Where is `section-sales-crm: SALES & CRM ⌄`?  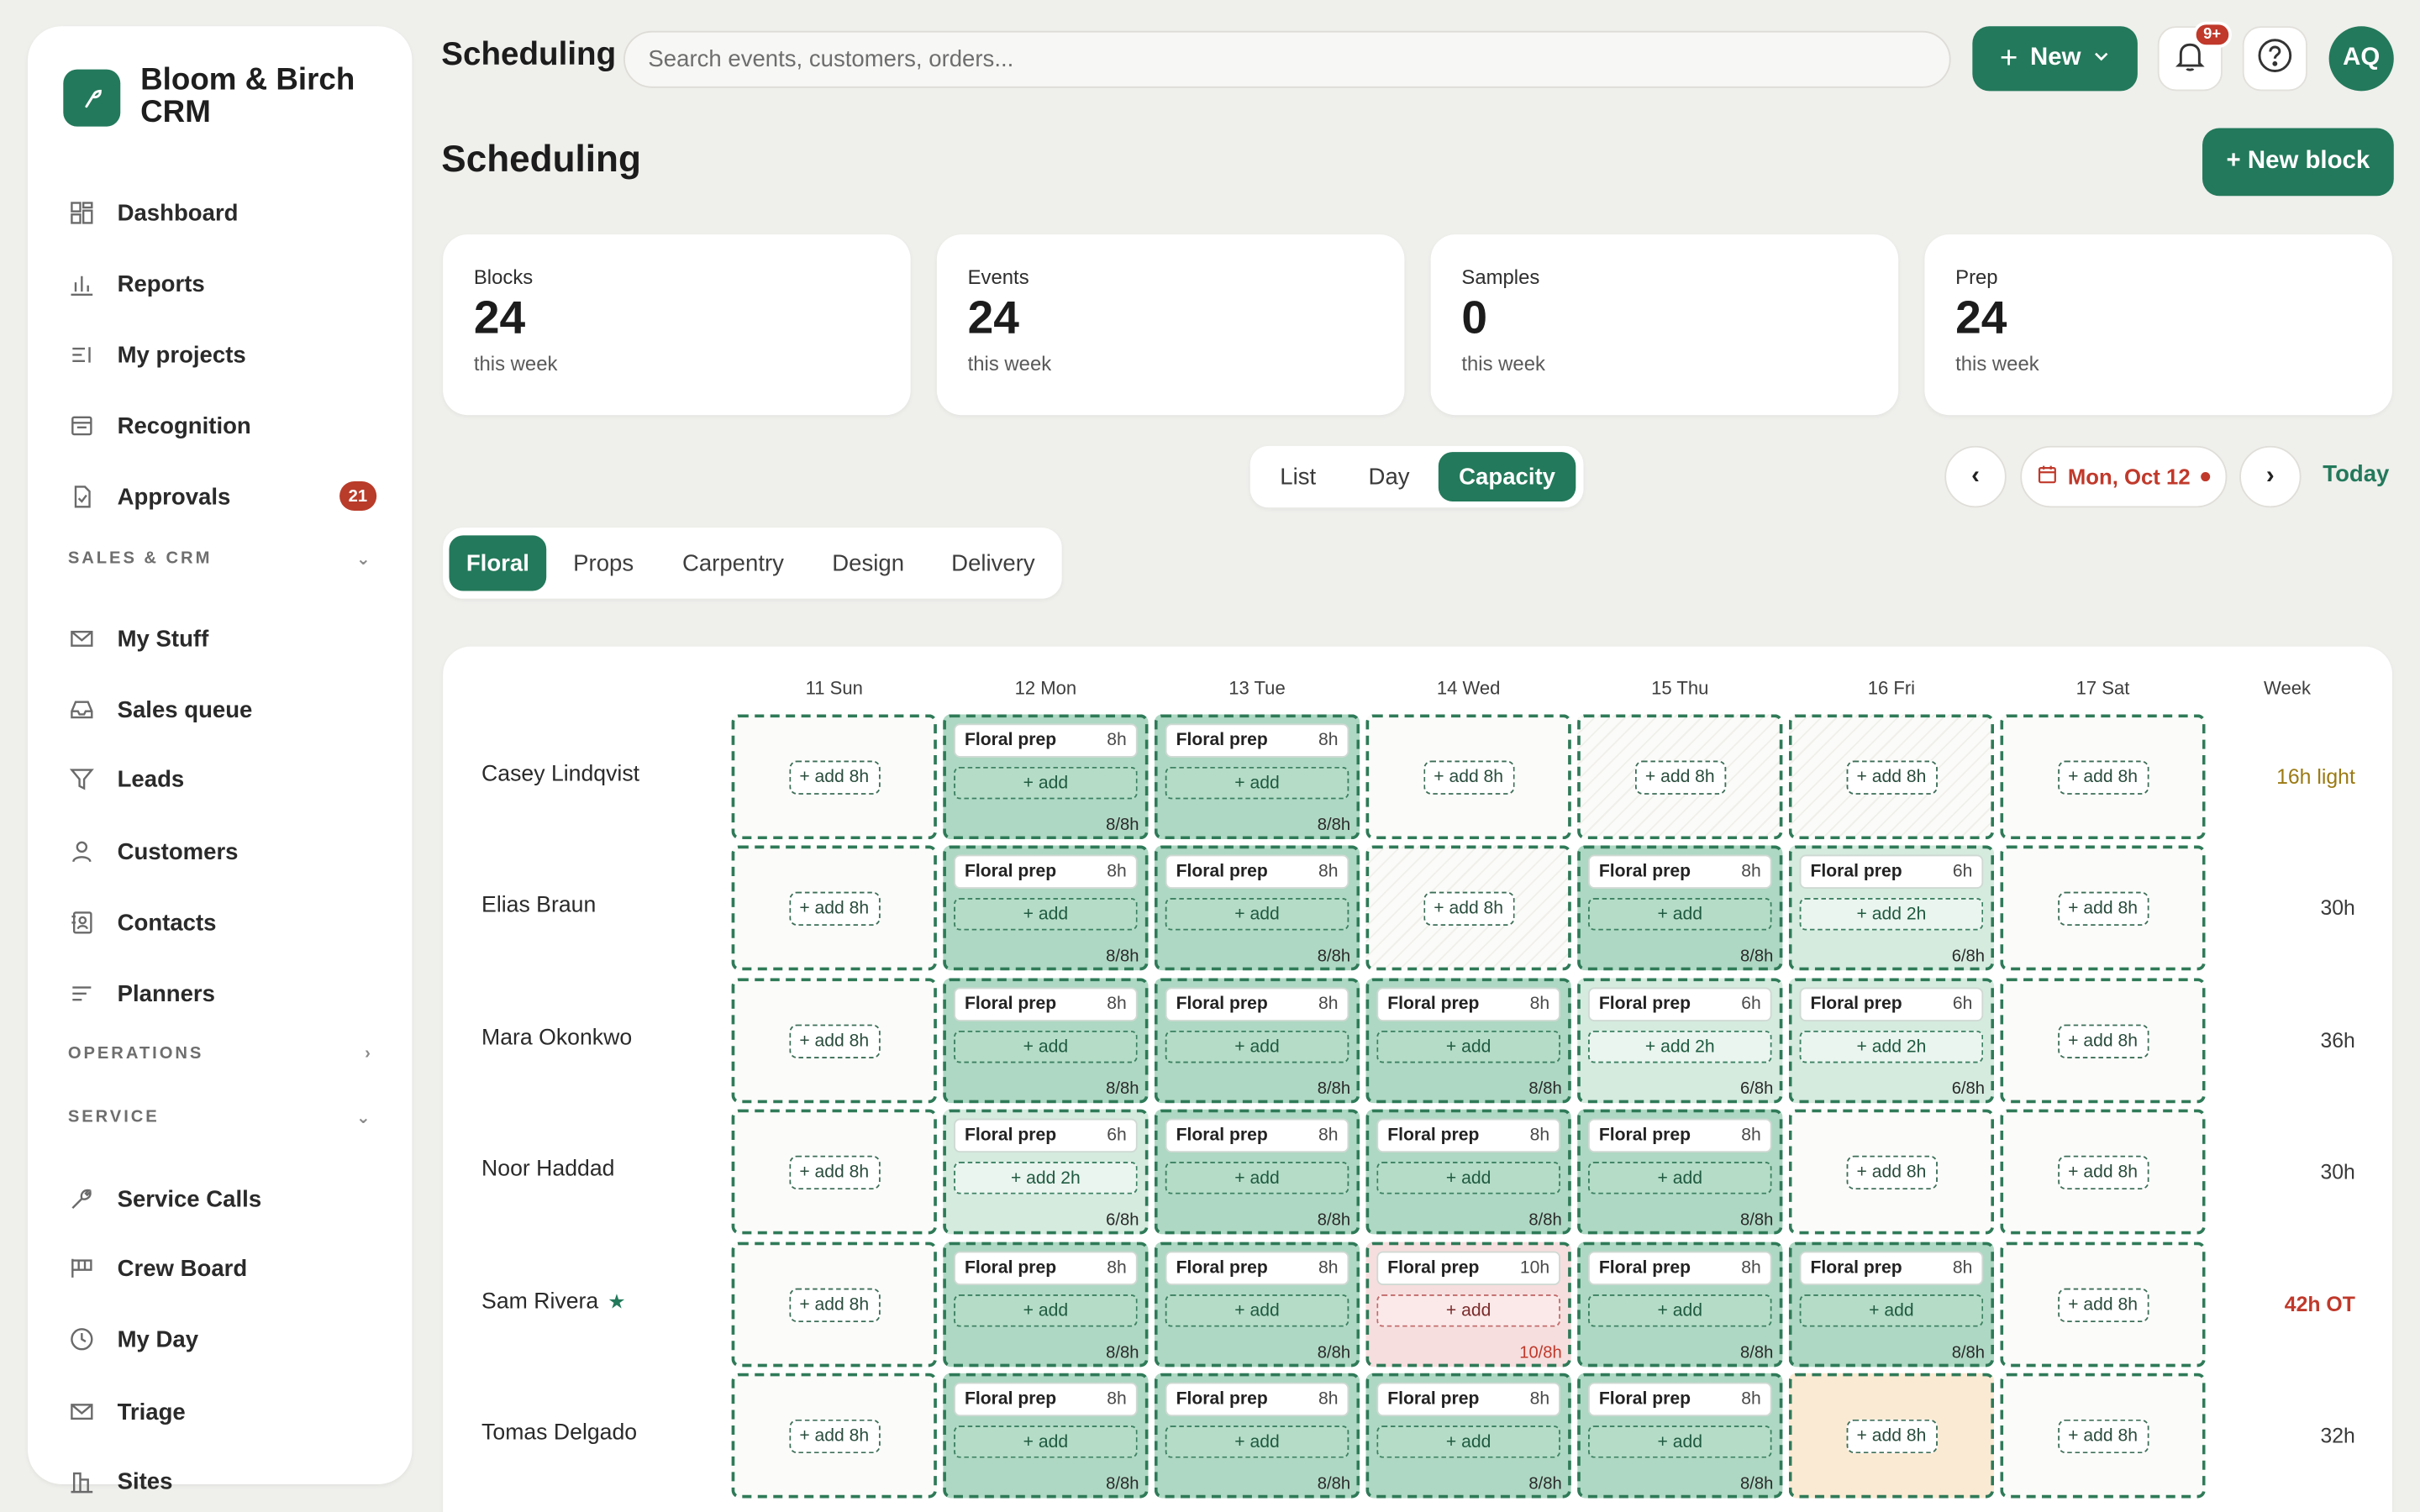 section-sales-crm: SALES & CRM ⌄ is located at coordinates (219, 559).